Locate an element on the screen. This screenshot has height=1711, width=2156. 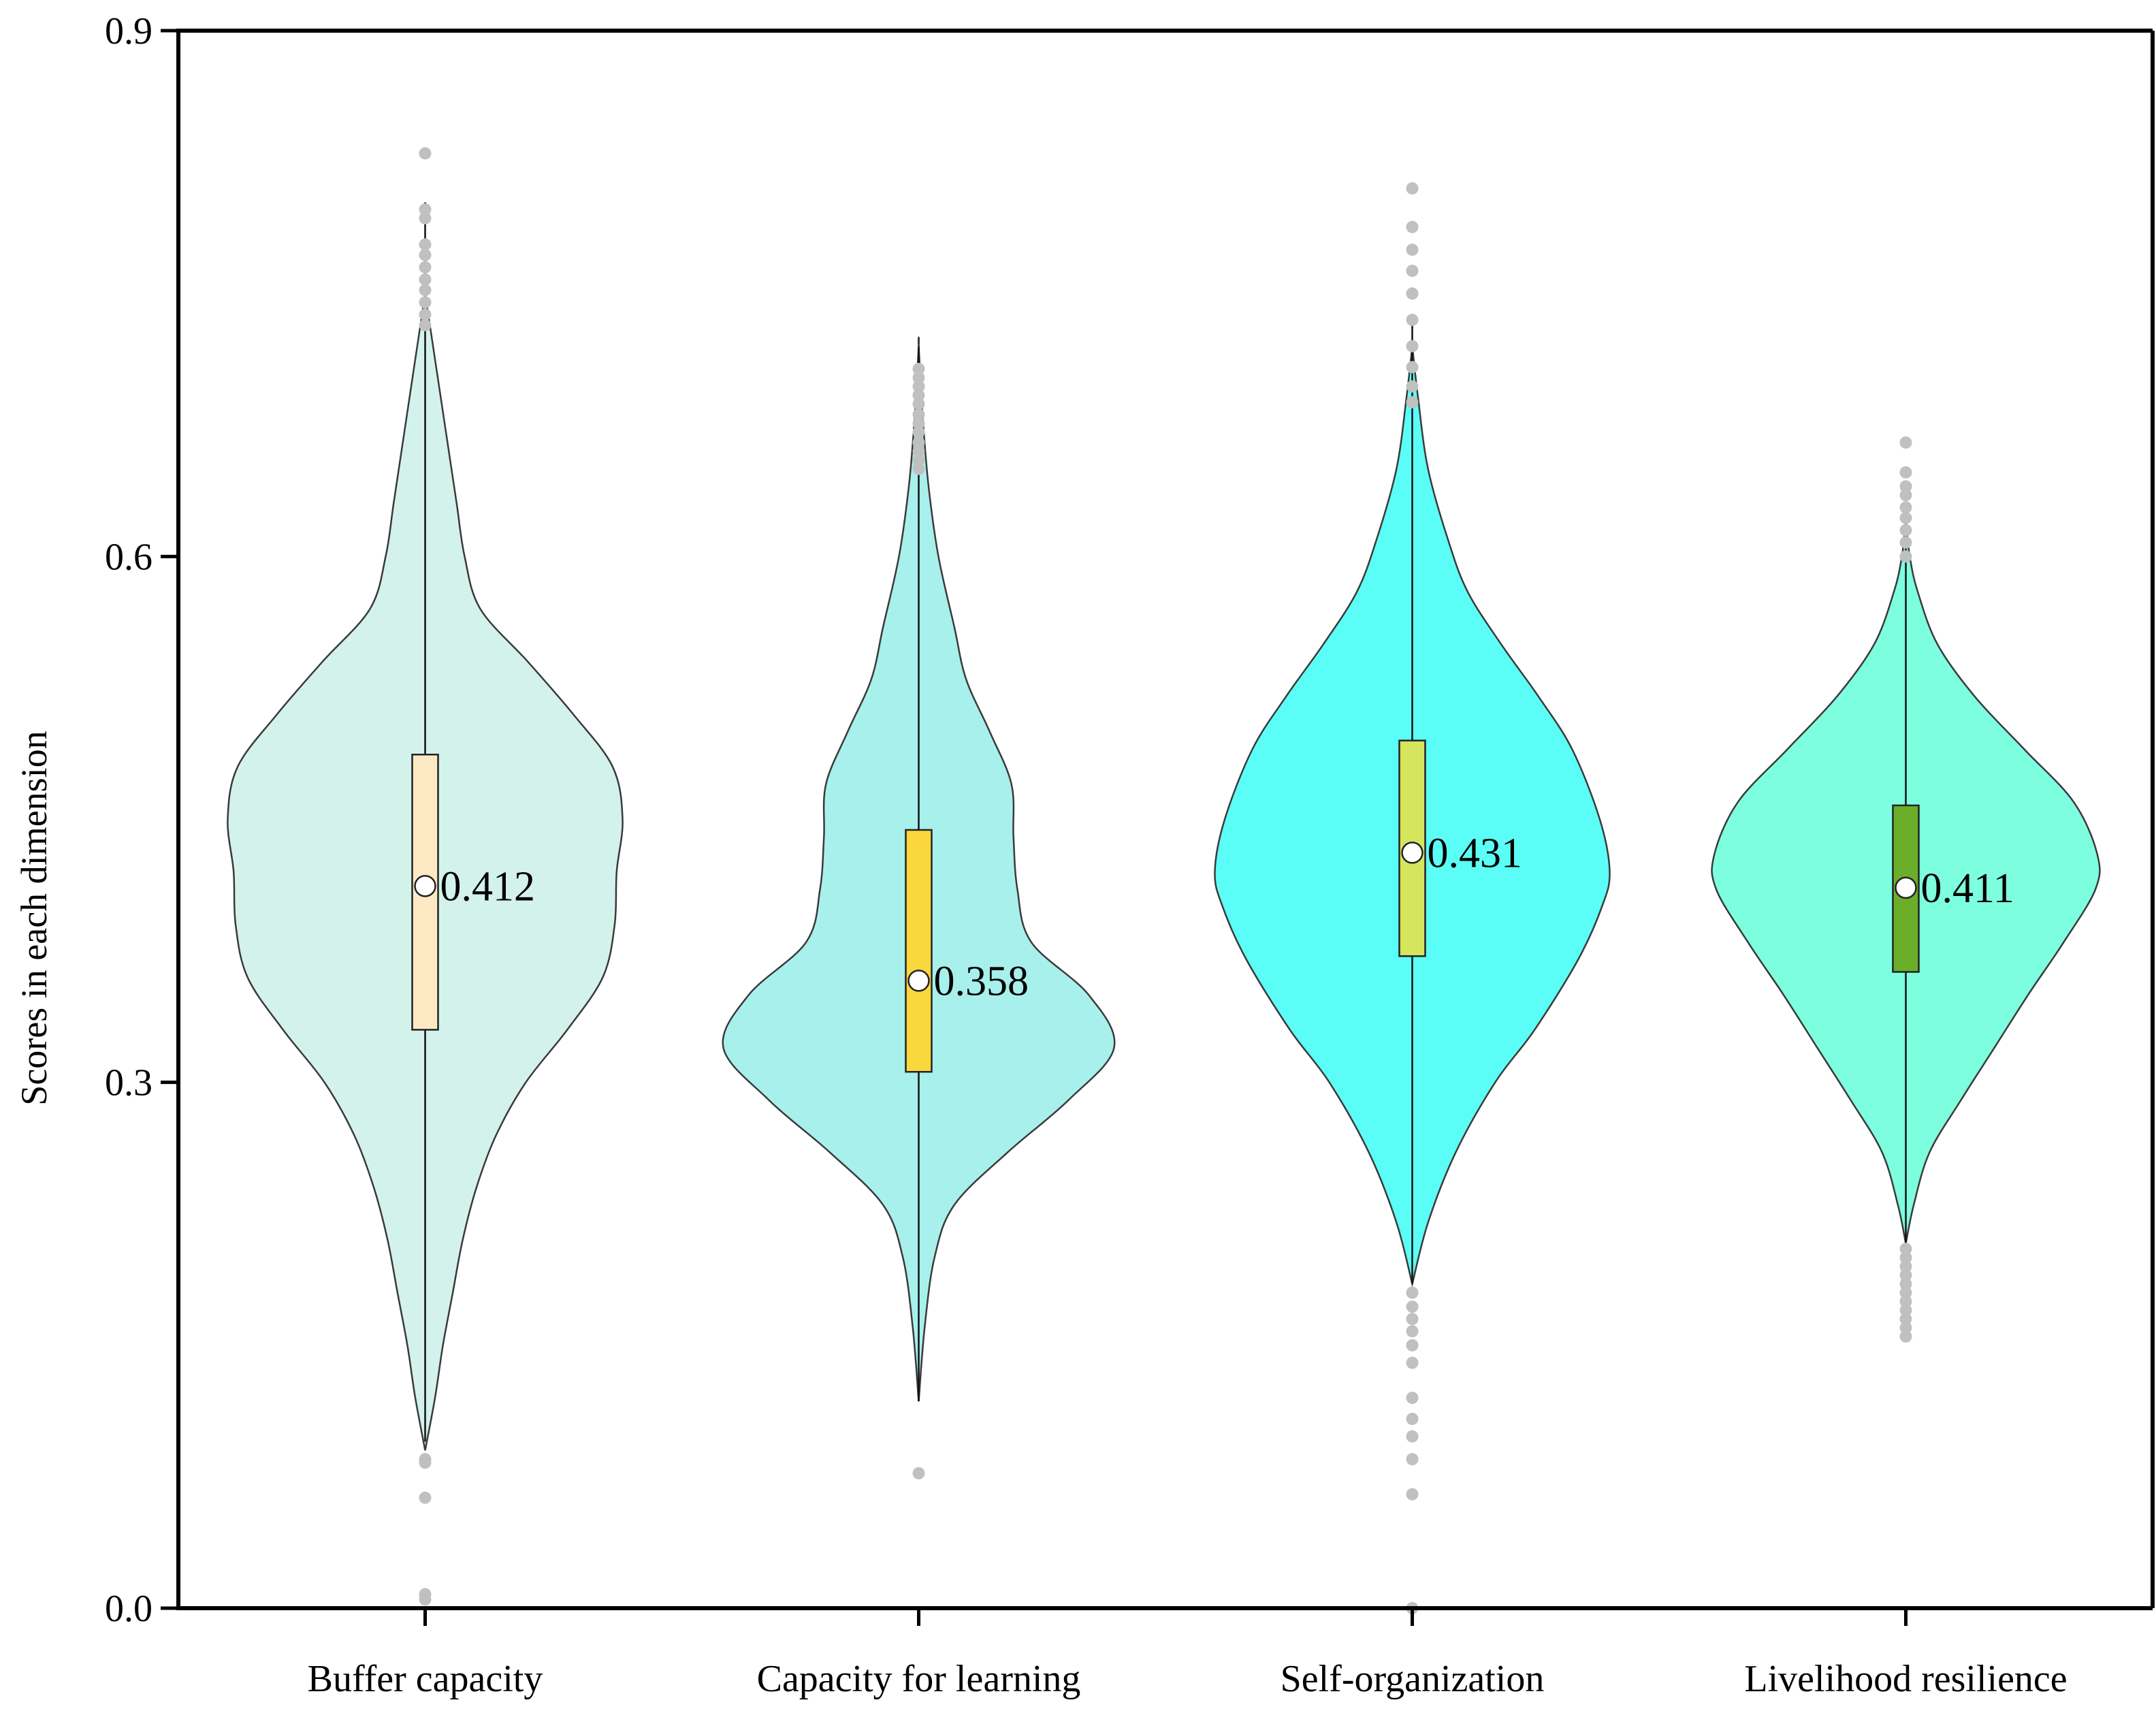
x-tick-label: Livelihood resilience is located at coordinates (1906, 1679).